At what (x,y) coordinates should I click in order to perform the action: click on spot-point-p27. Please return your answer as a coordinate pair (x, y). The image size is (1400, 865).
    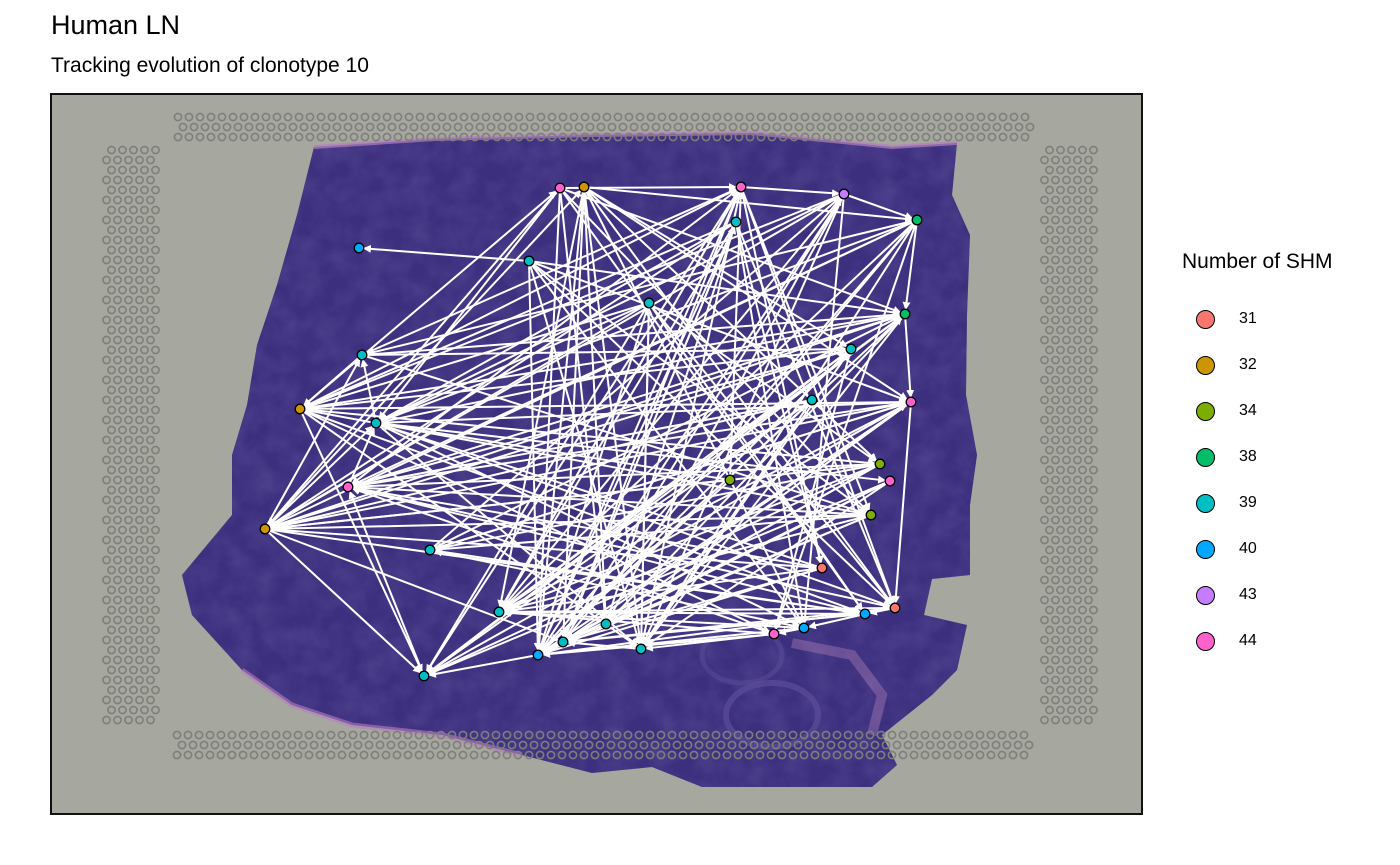
    Looking at the image, I should click on (563, 642).